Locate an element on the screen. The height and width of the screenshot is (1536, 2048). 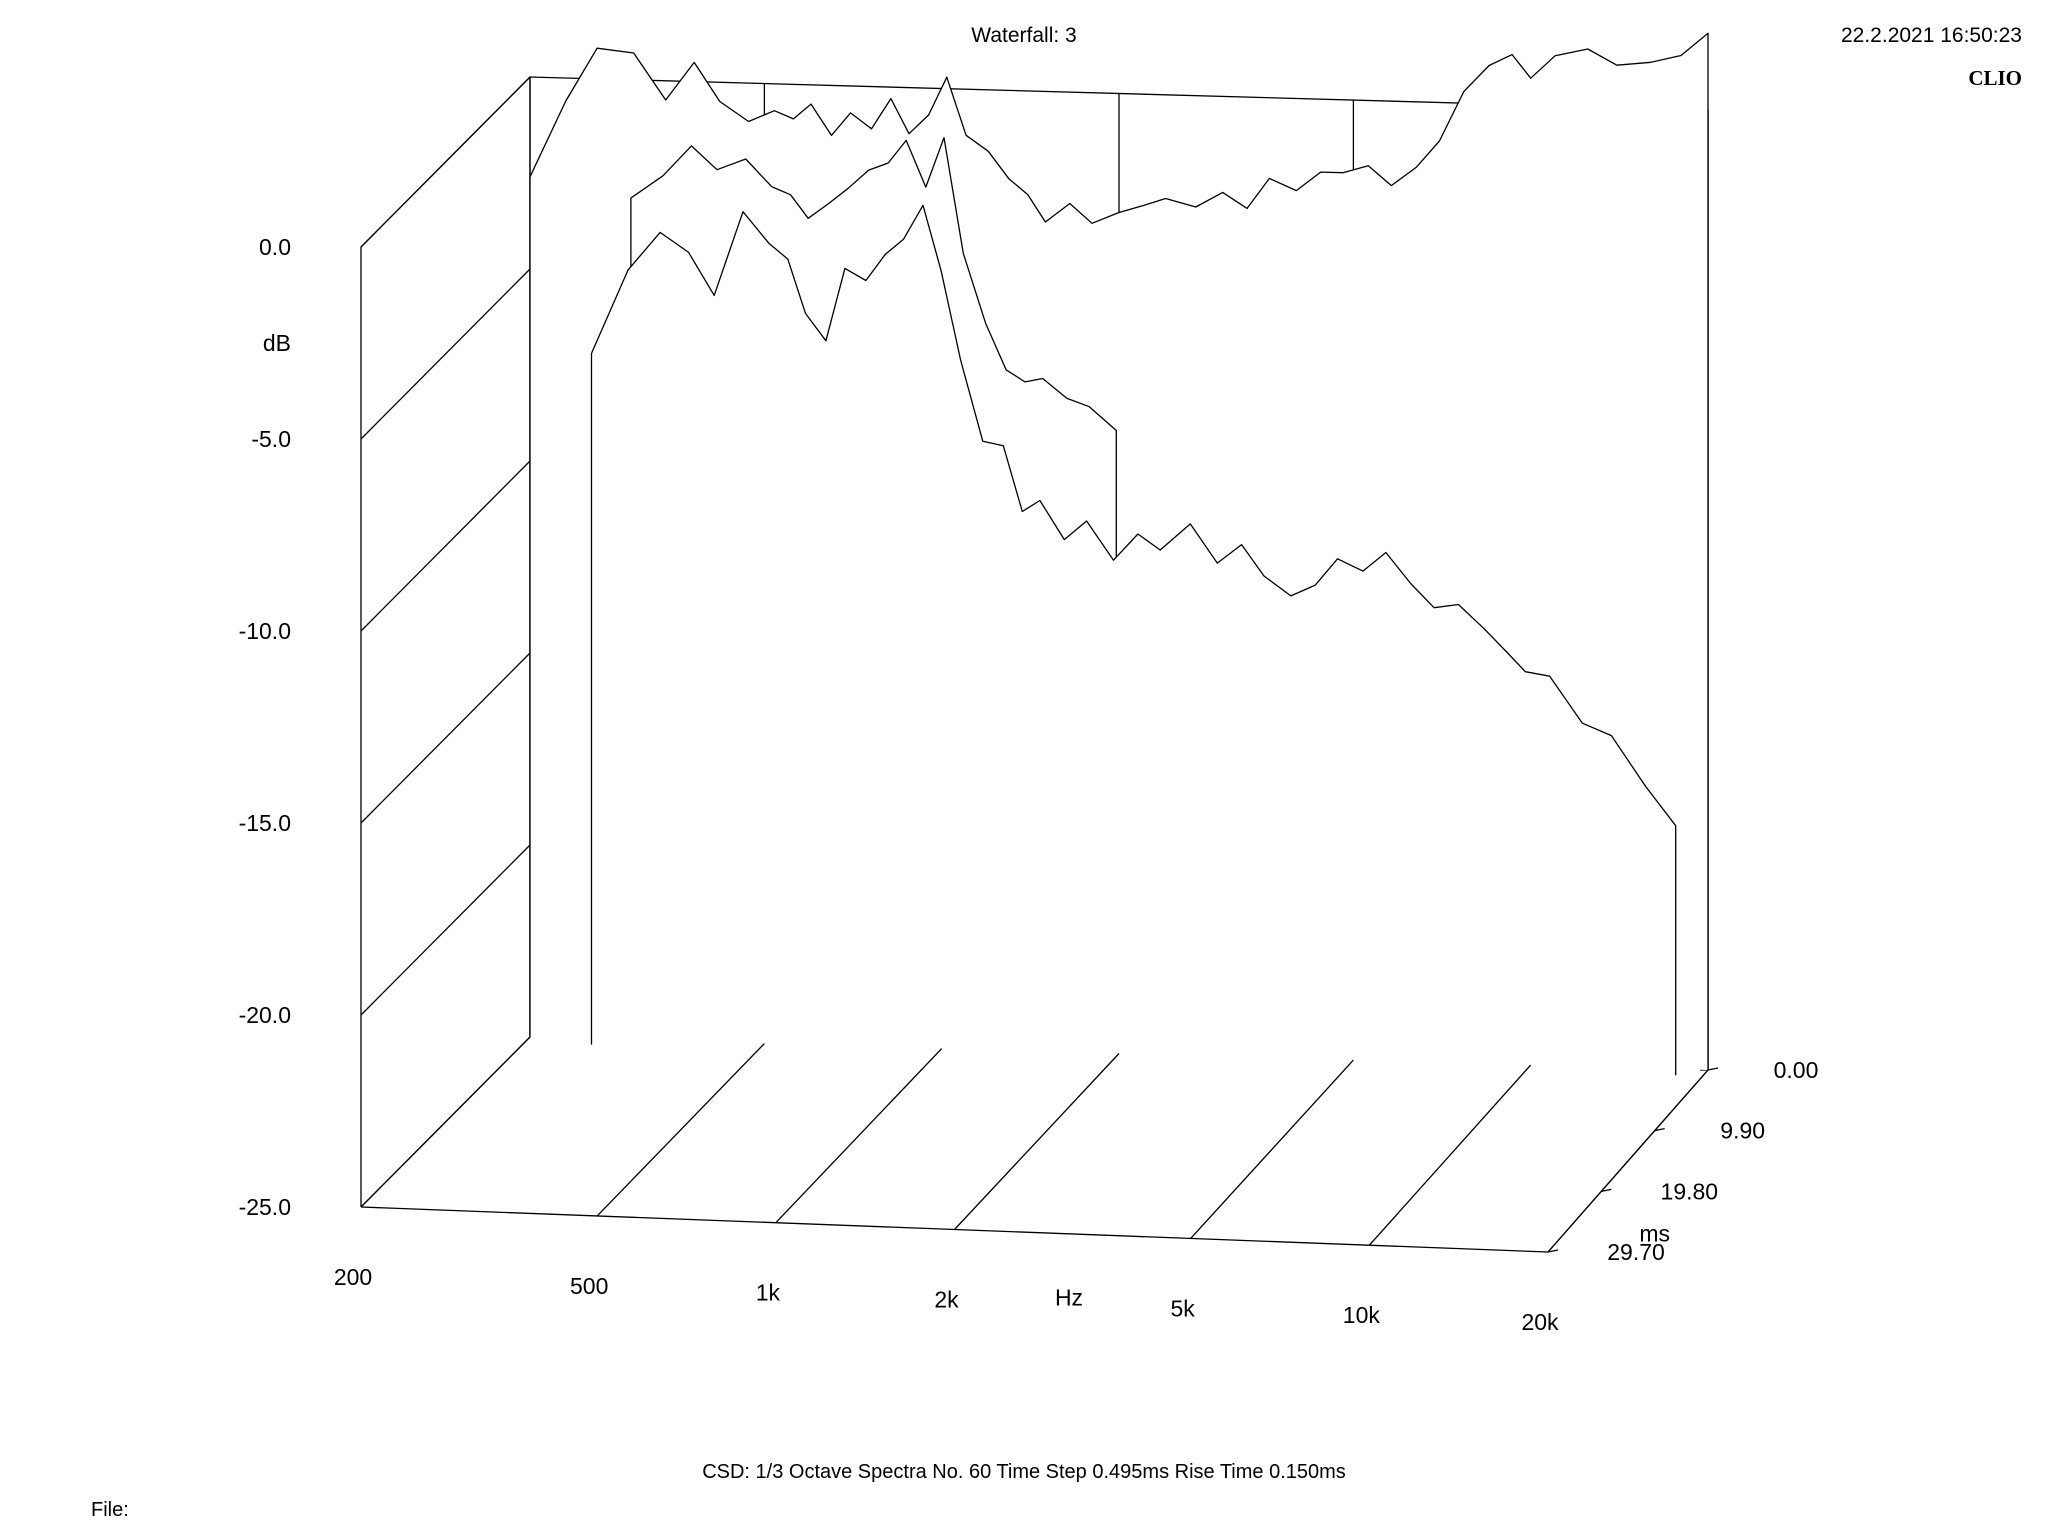
freq-tick-label: 20k is located at coordinates (1540, 1322).